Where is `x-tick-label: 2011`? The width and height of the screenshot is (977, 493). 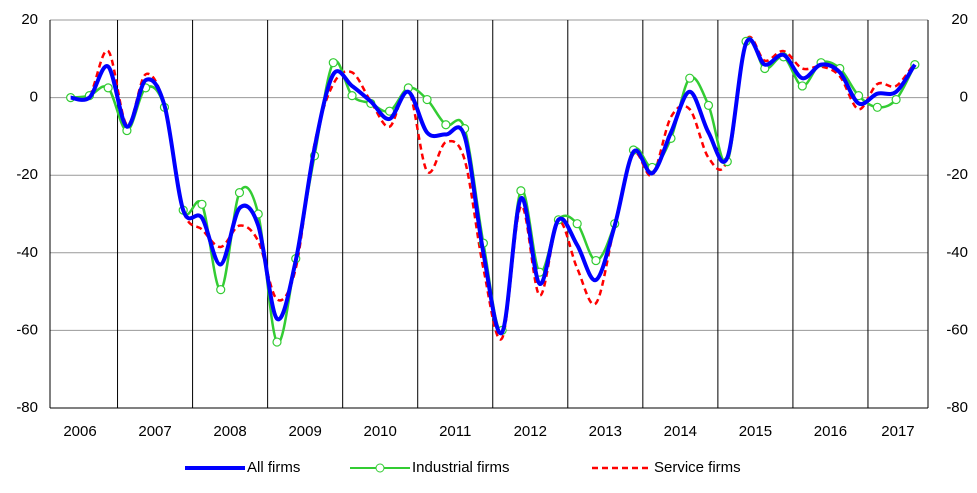 x-tick-label: 2011 is located at coordinates (455, 431).